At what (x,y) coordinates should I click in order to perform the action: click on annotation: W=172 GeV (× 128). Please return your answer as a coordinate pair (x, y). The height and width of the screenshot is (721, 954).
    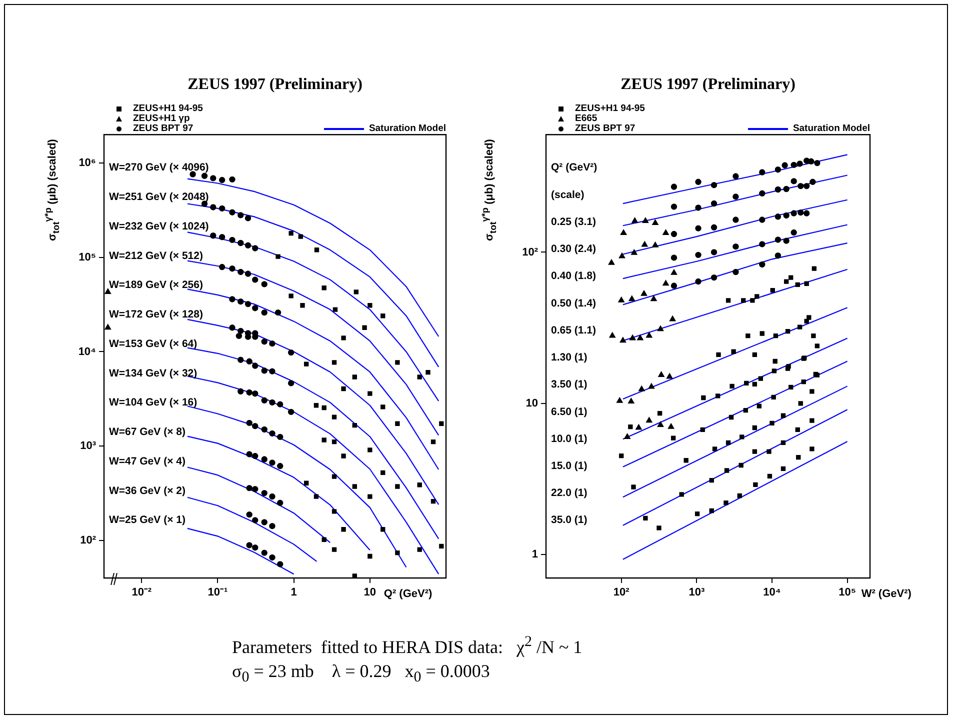
    Looking at the image, I should click on (156, 314).